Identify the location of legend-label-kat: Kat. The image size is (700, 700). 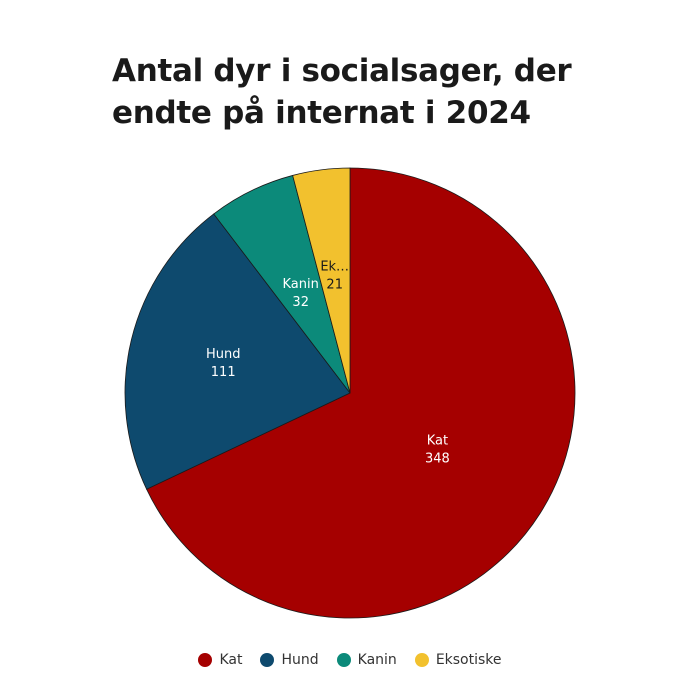
(231, 660).